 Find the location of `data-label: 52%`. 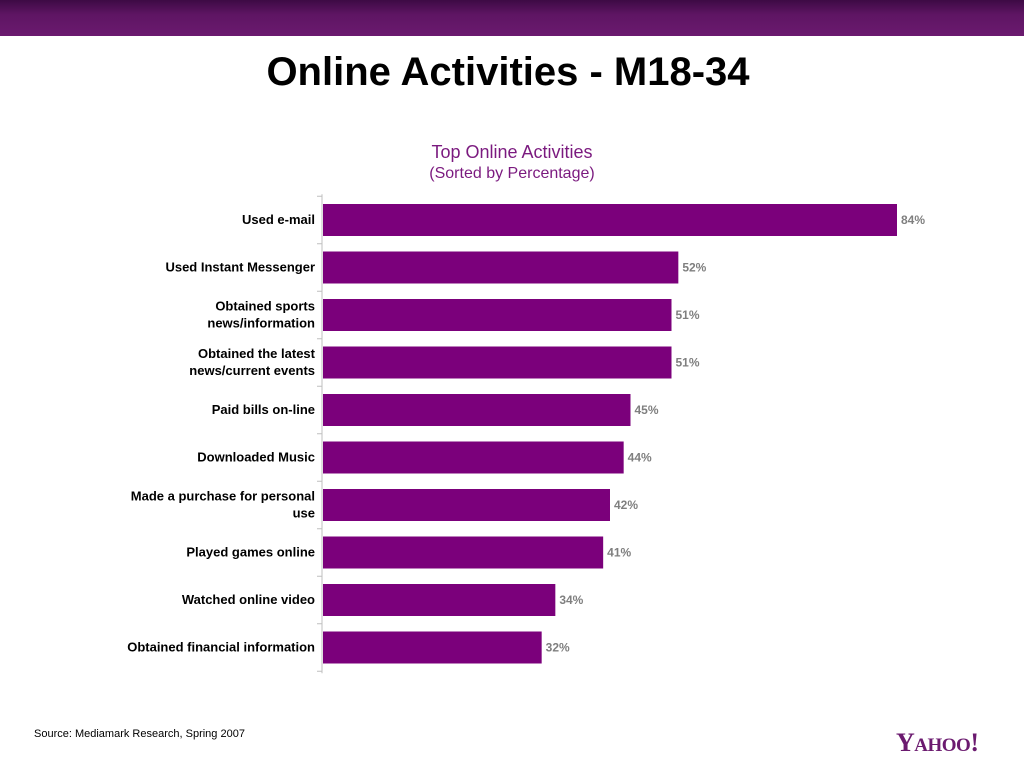

data-label: 52% is located at coordinates (694, 268).